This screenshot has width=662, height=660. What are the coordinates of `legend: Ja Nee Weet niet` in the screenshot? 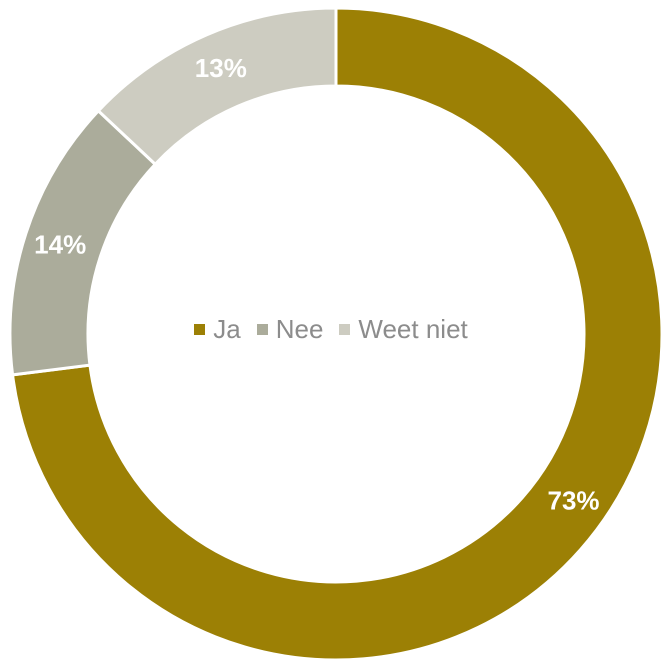 It's located at (331, 329).